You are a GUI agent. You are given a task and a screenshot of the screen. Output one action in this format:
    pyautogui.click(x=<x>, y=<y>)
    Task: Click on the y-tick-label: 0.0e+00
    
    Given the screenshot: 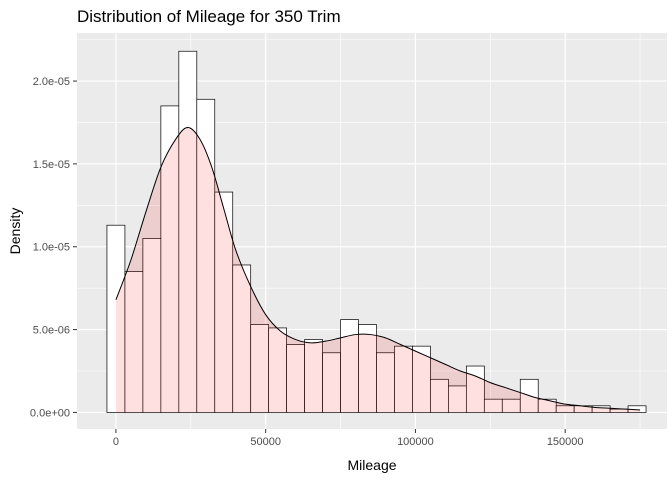 What is the action you would take?
    pyautogui.click(x=50, y=413)
    